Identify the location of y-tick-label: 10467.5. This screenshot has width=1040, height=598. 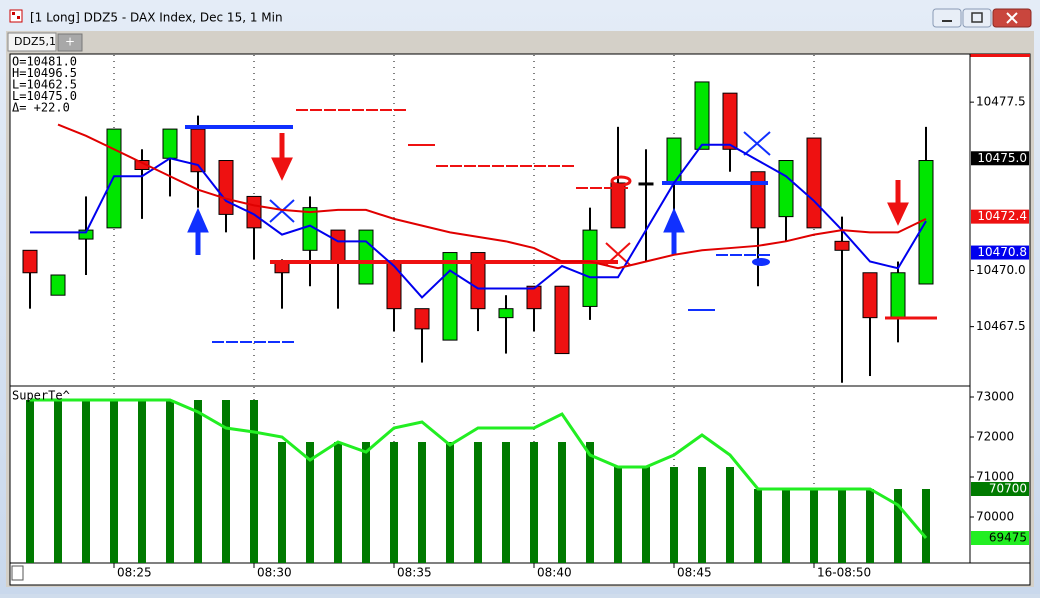
(1001, 326).